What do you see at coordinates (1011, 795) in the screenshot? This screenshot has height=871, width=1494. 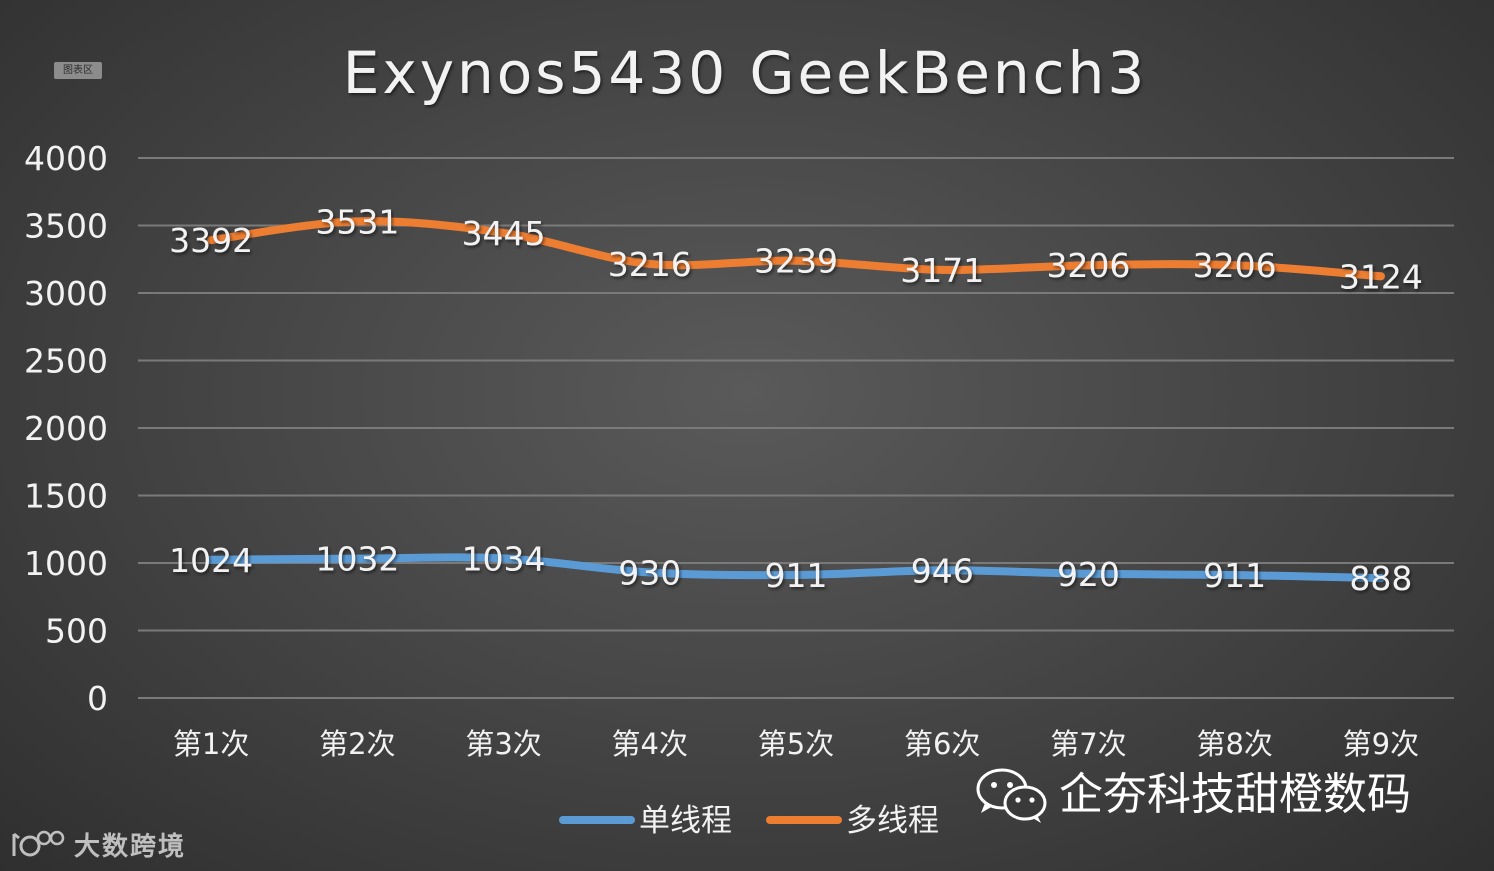 I see `wechat-icon` at bounding box center [1011, 795].